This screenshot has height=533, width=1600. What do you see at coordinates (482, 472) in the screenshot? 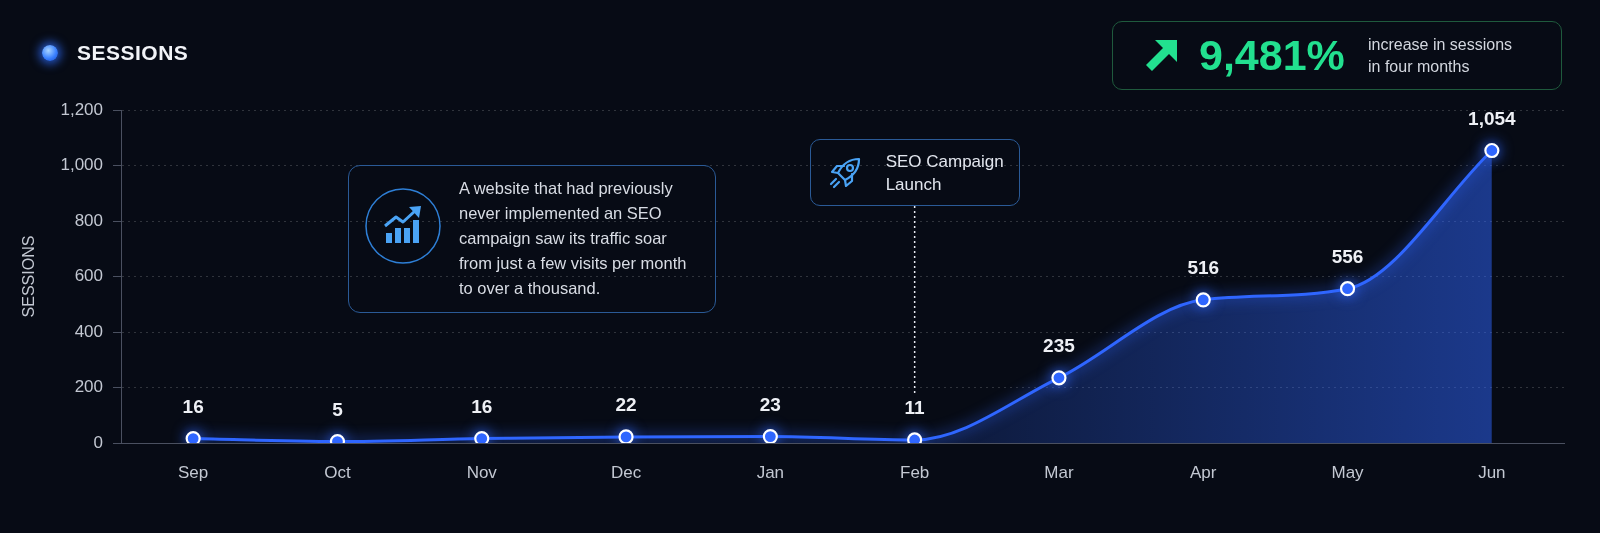
I see `x-tick-label: Nov` at bounding box center [482, 472].